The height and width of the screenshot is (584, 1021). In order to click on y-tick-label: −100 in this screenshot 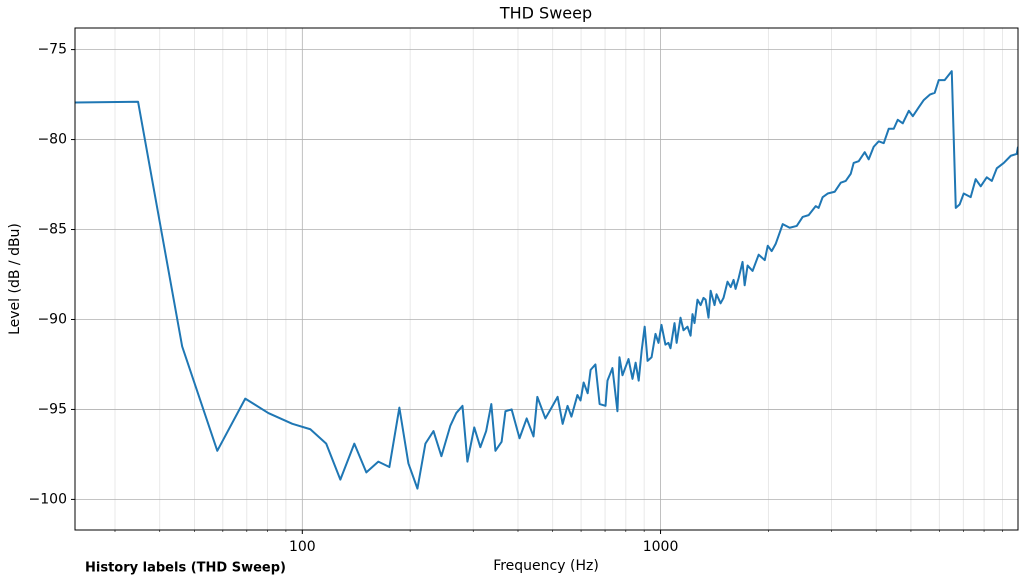, I will do `click(48, 499)`.